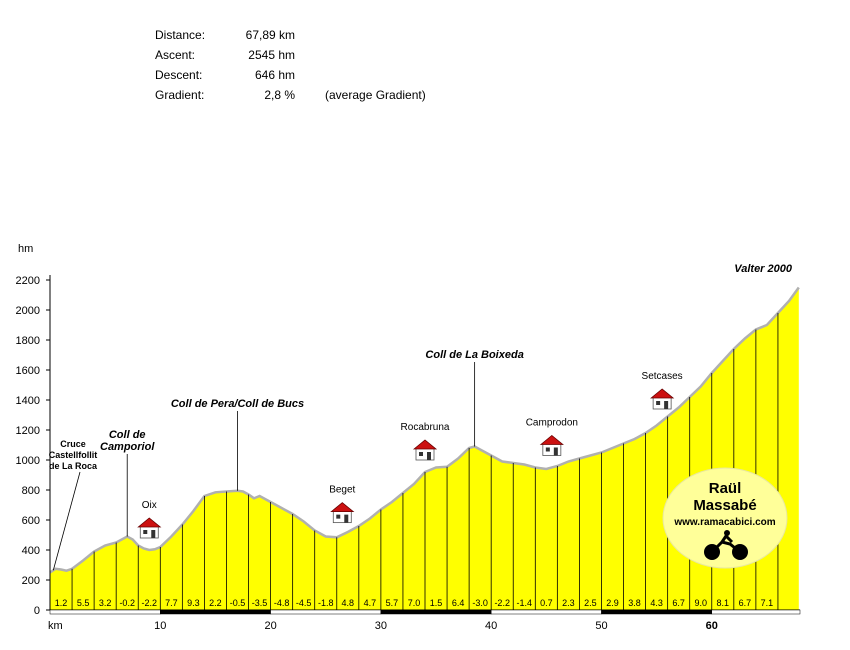  I want to click on y-tick-label: 600, so click(31, 521).